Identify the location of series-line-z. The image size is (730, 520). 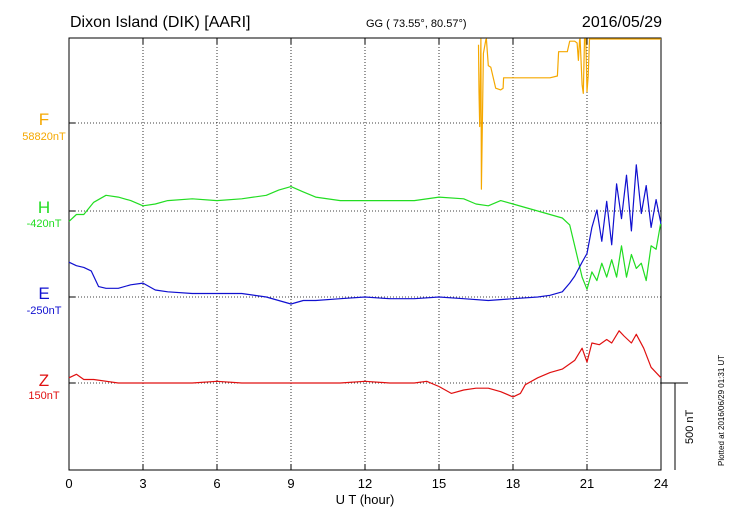
(365, 364).